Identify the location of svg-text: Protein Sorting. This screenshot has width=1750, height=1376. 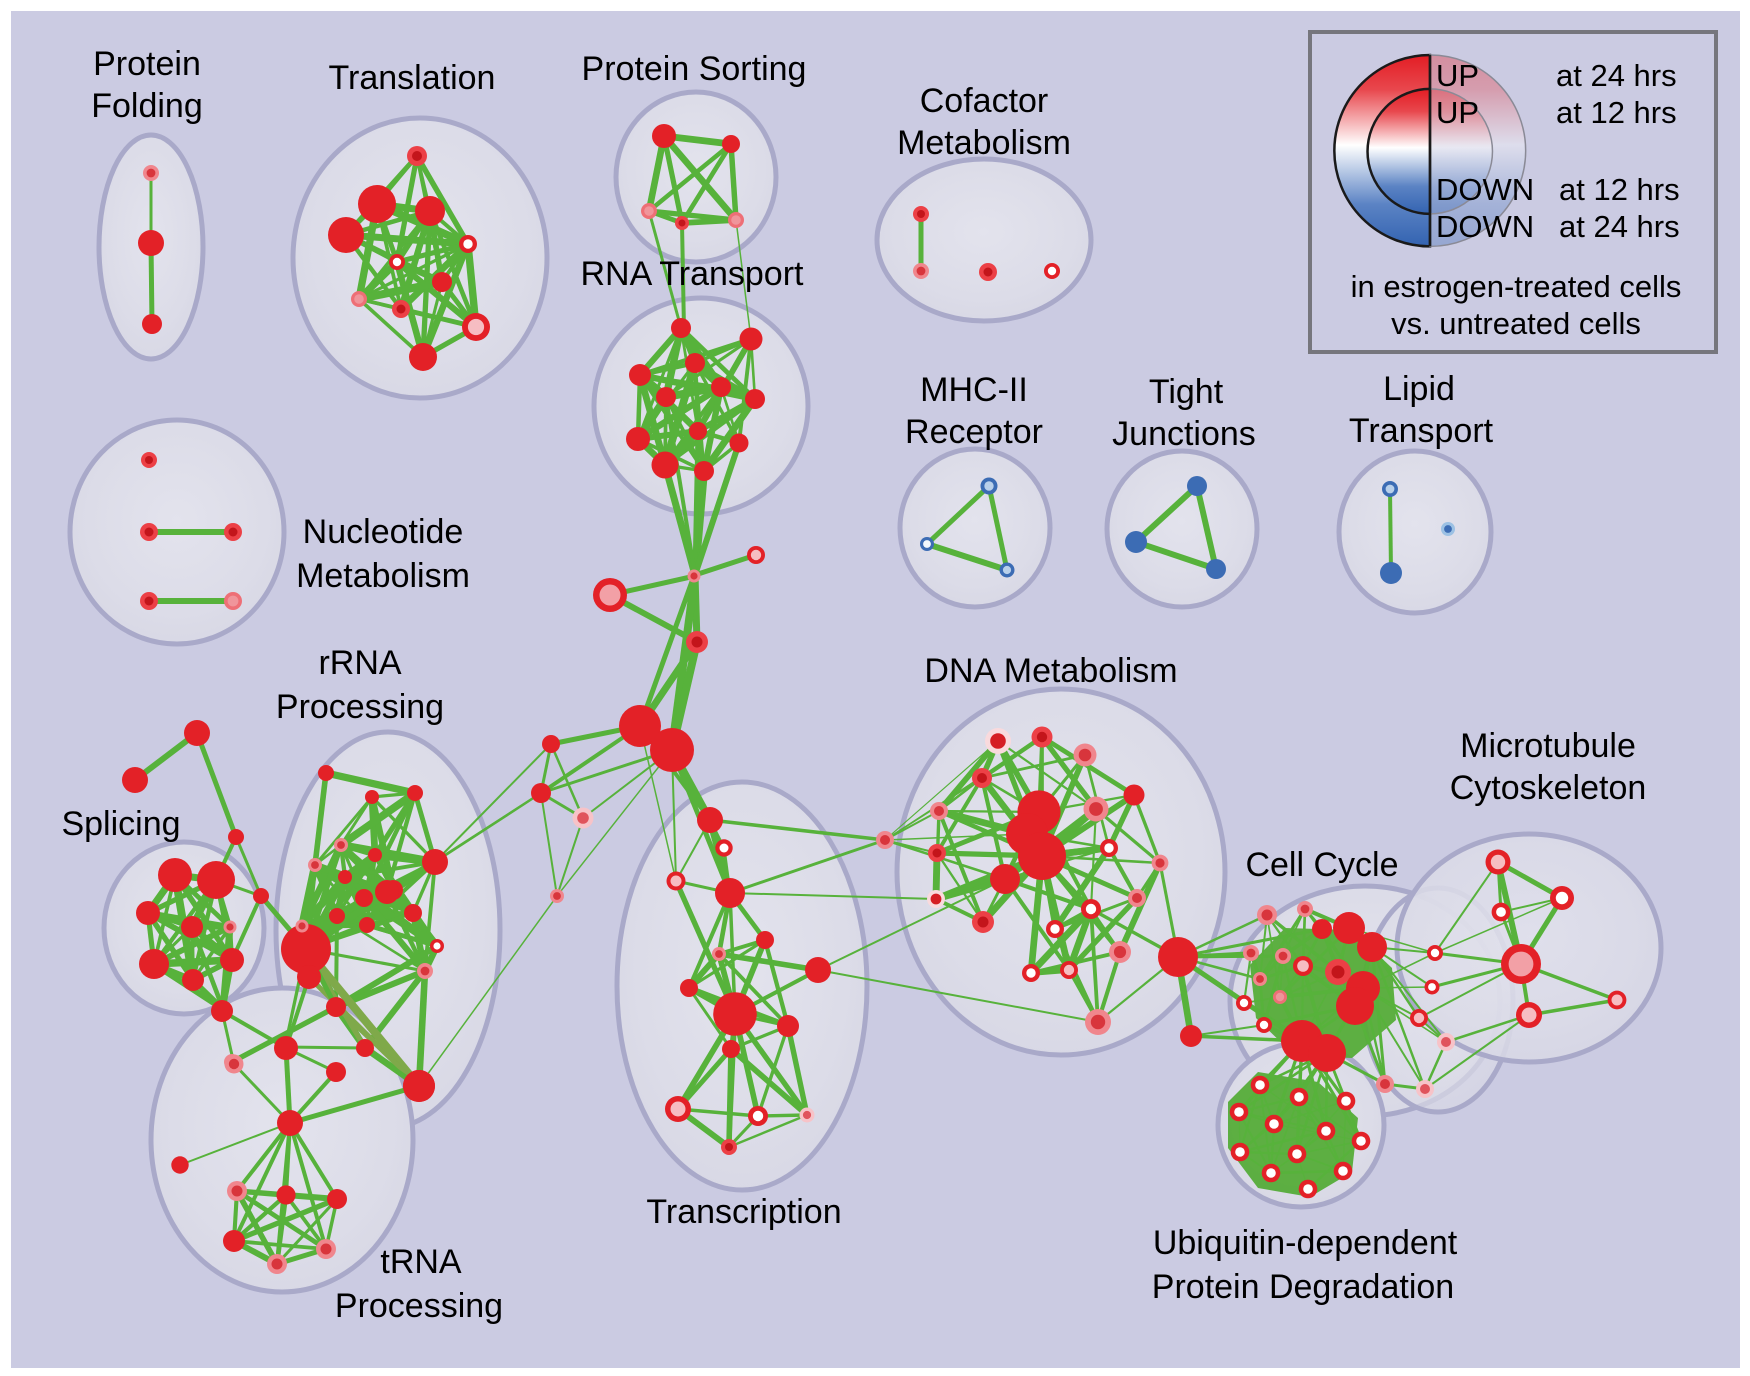
(694, 69).